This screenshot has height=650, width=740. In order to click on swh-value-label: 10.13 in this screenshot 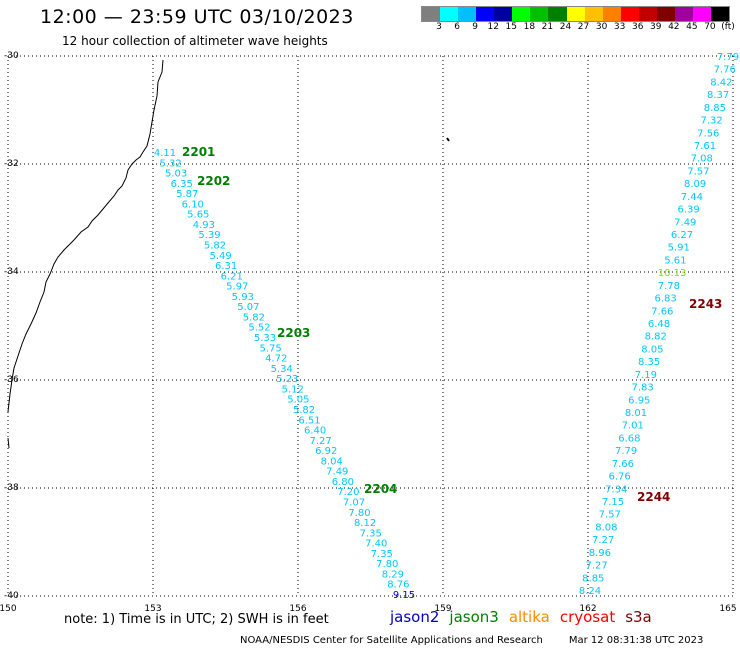, I will do `click(672, 273)`.